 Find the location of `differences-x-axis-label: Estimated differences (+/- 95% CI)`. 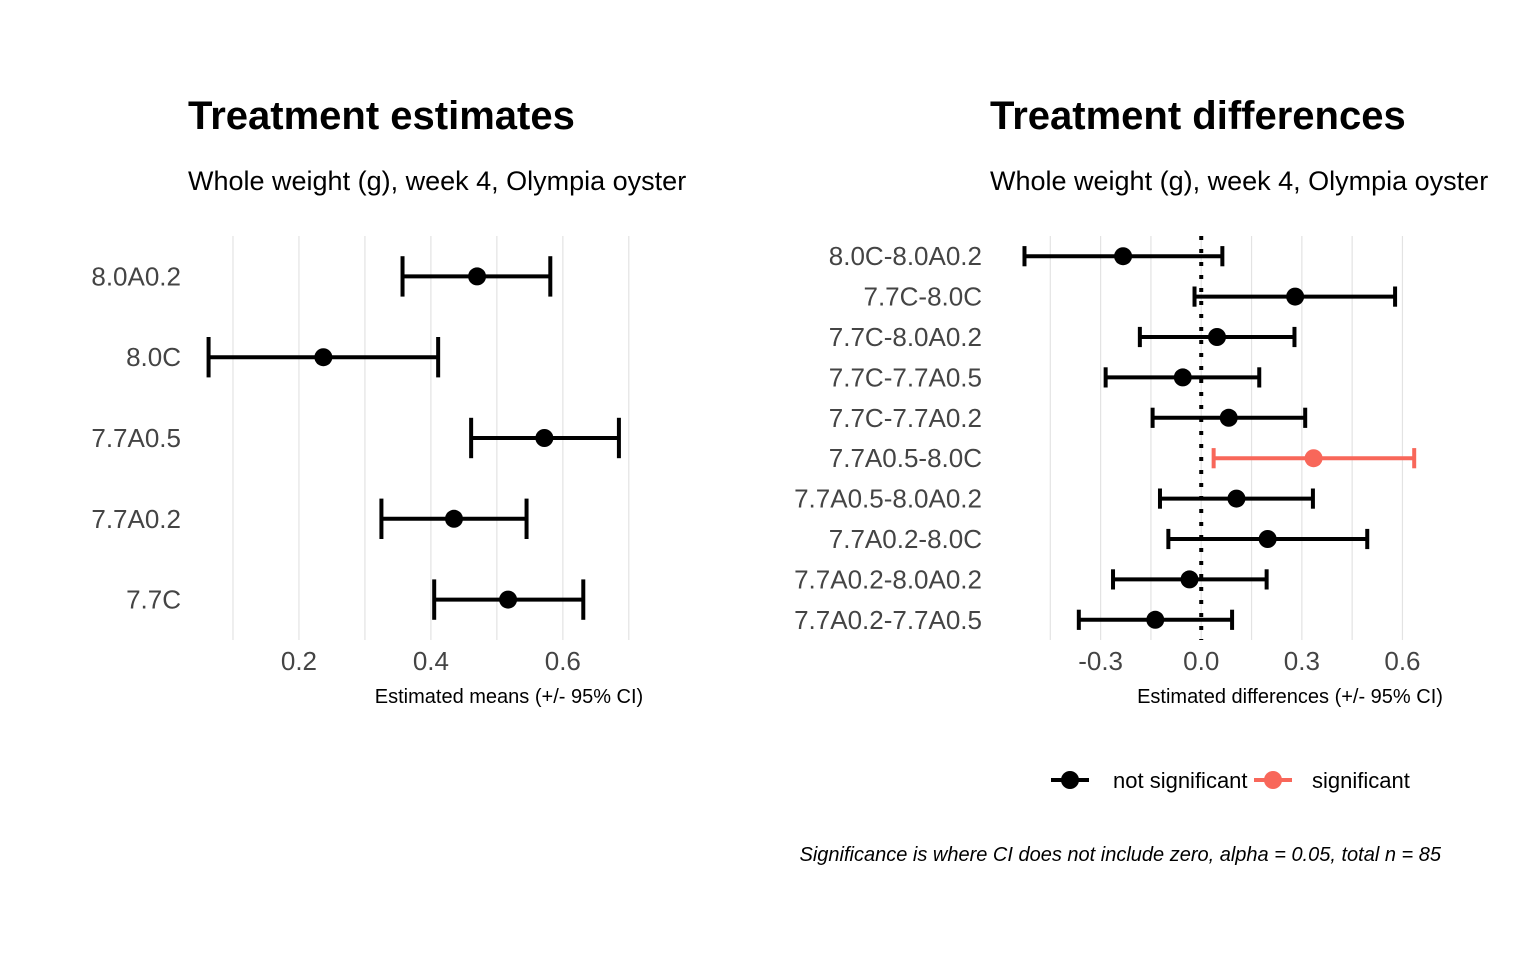

differences-x-axis-label: Estimated differences (+/- 95% CI) is located at coordinates (1290, 697).